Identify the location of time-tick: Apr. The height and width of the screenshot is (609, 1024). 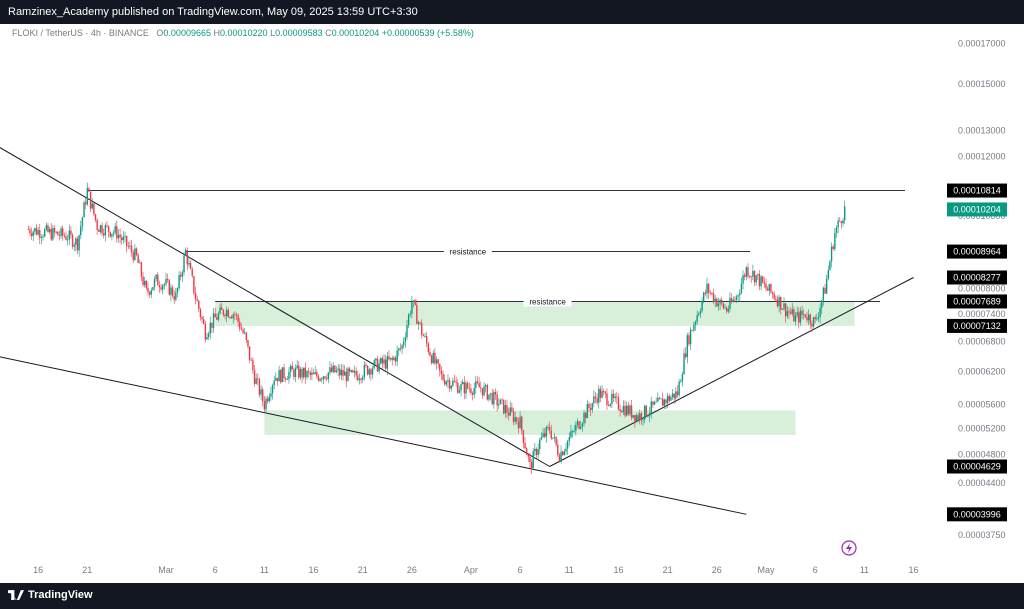
(471, 570).